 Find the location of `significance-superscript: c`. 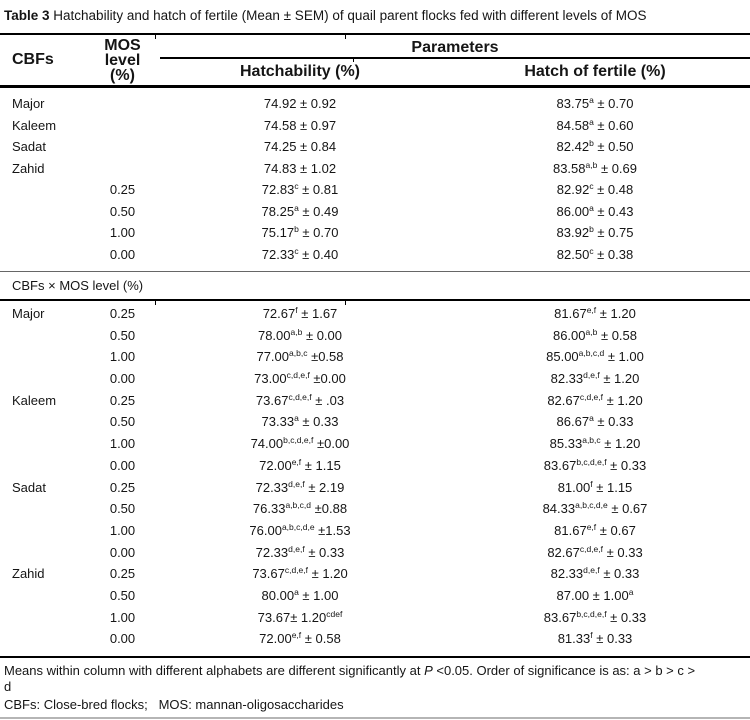

significance-superscript: c is located at coordinates (591, 186).